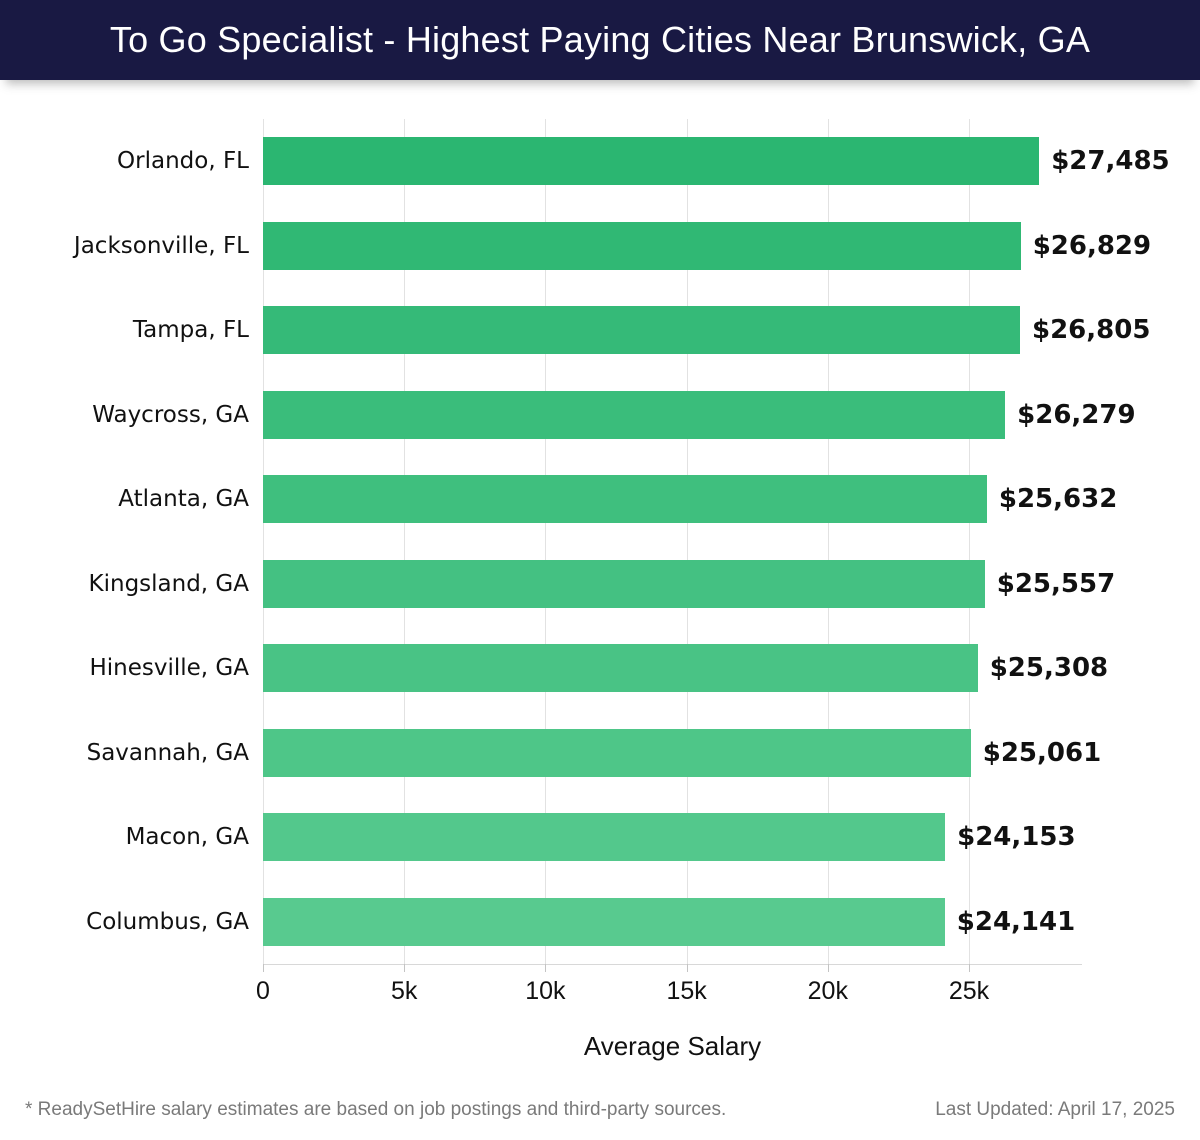  Describe the element at coordinates (1076, 414) in the screenshot. I see `bar-value-label: $26,279` at that location.